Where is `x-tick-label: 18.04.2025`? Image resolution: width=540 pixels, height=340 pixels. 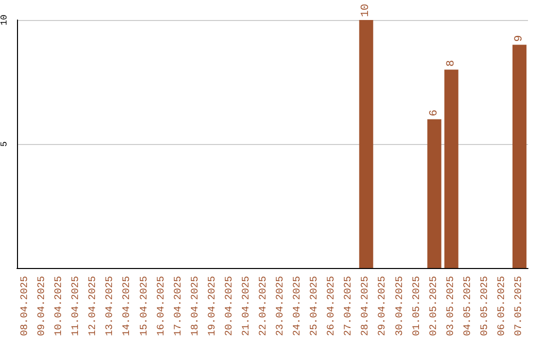
x-tick-label: 18.04.2025 is located at coordinates (196, 306).